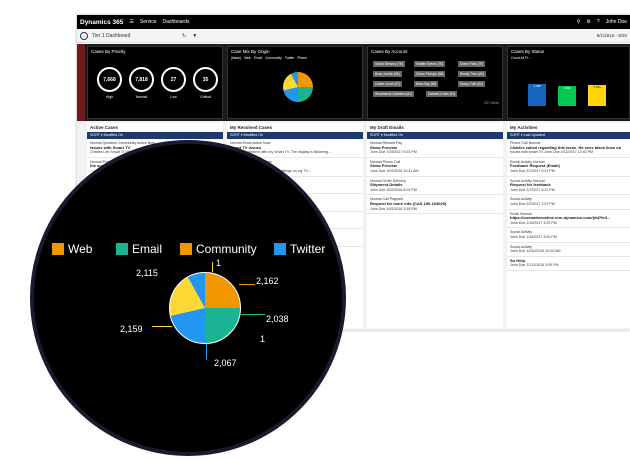 This screenshot has width=630, height=472. I want to click on account-tag: Sassy Cafe (62), so click(471, 84).